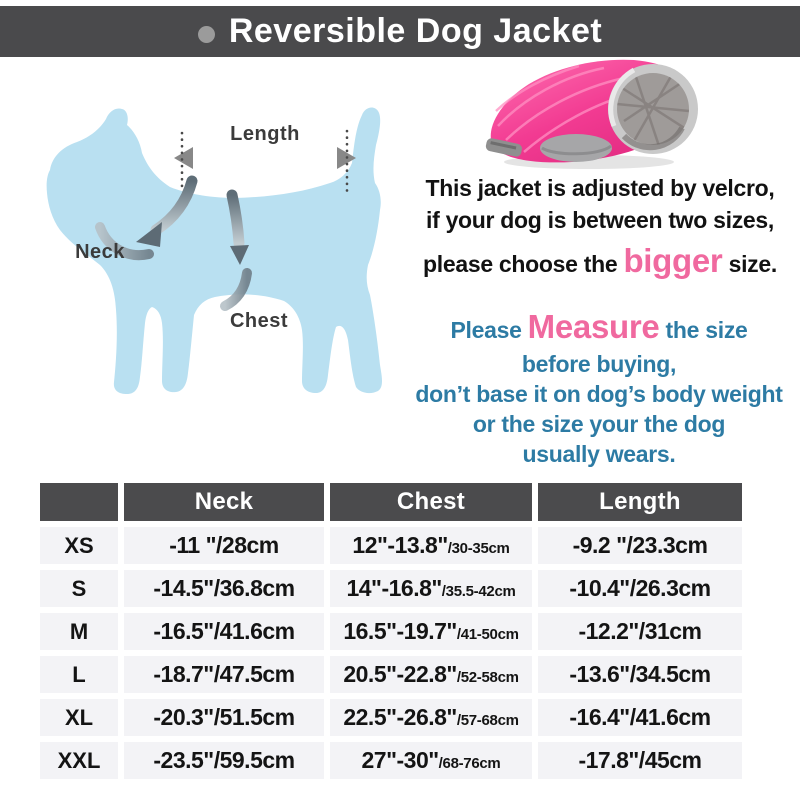 This screenshot has width=800, height=800. I want to click on chest-cm: /52-58cm, so click(487, 677).